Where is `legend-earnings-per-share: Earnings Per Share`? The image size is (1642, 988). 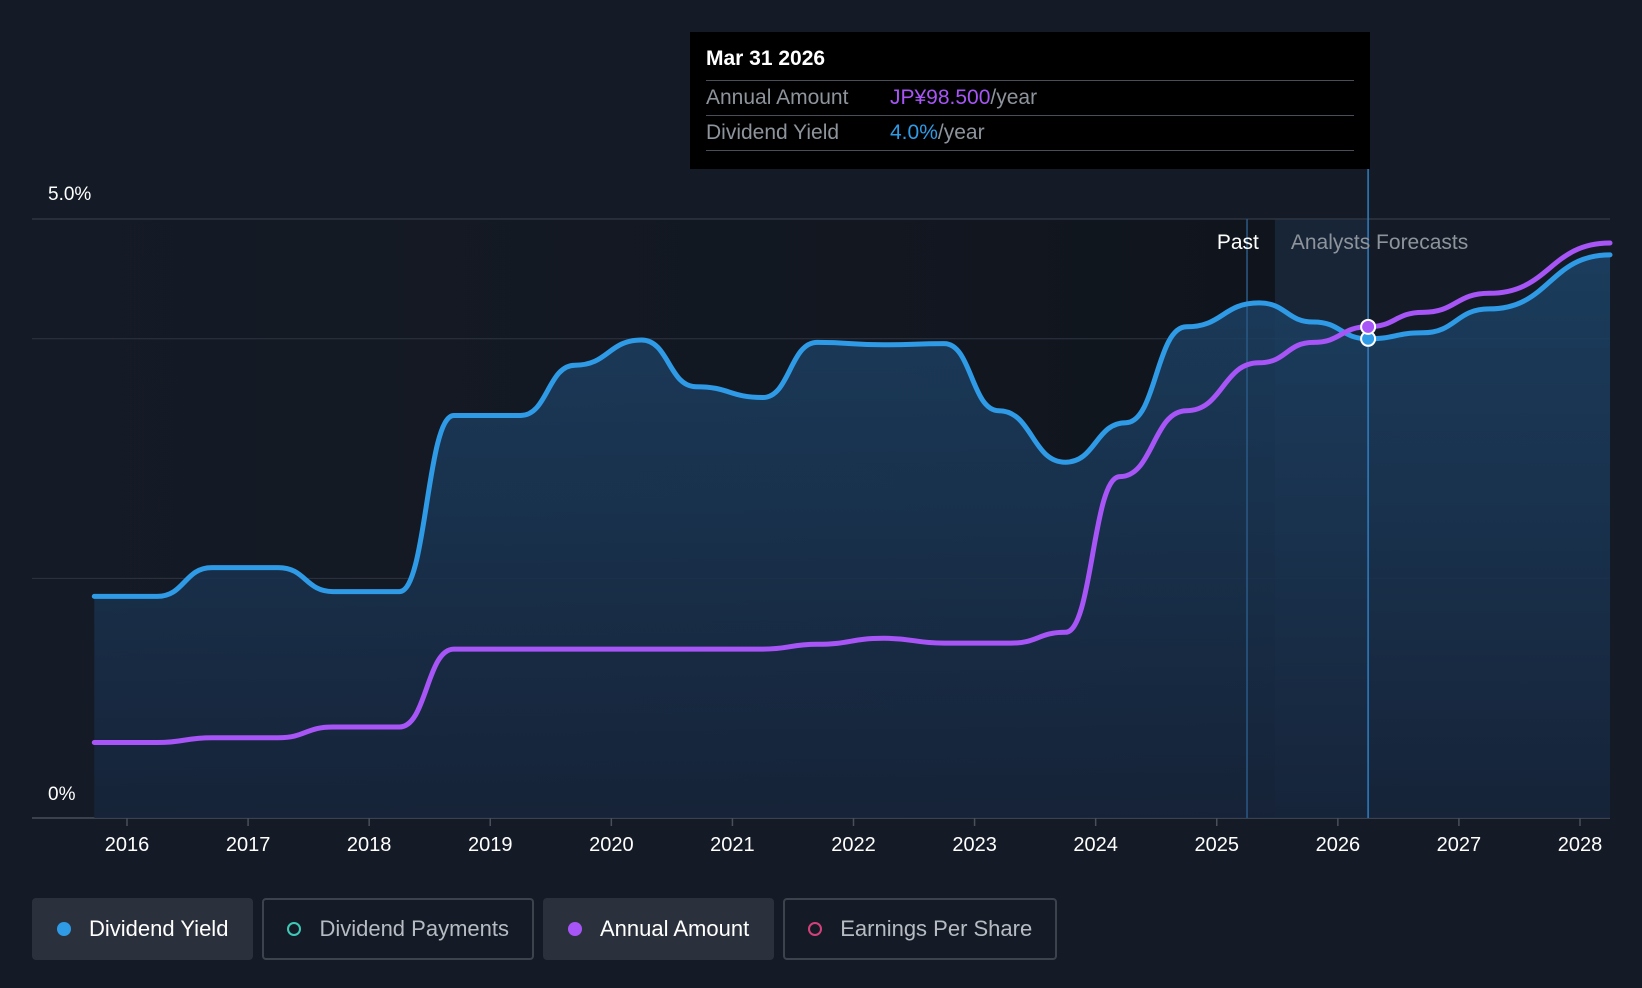
legend-earnings-per-share: Earnings Per Share is located at coordinates (920, 929).